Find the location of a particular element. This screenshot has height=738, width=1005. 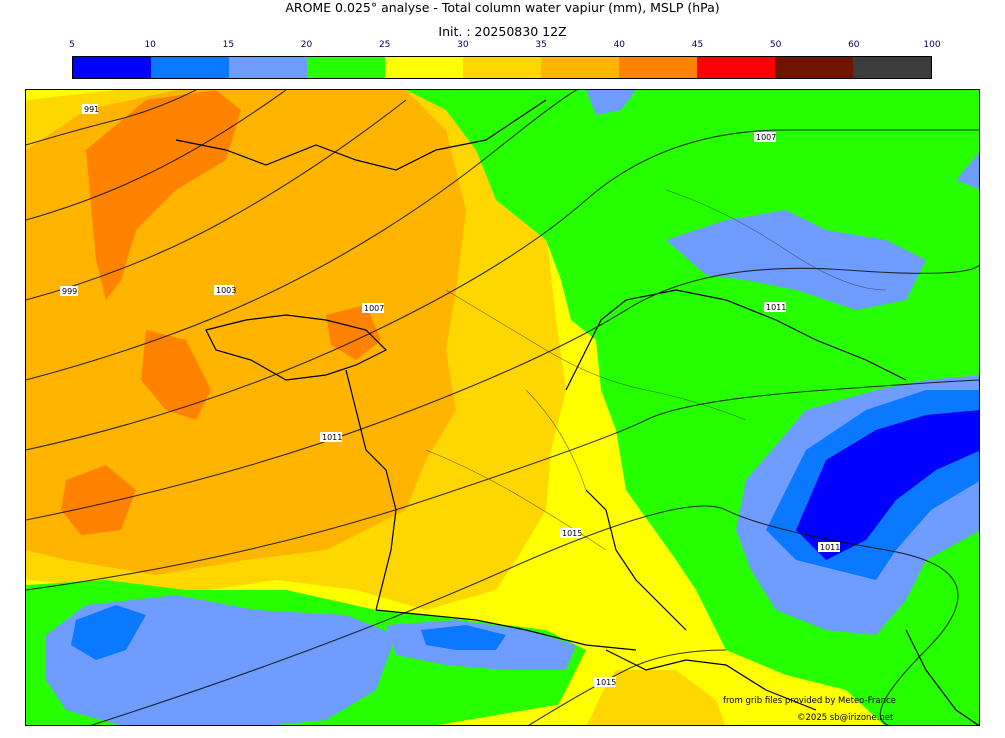

isobar-label: 991 is located at coordinates (91, 109).